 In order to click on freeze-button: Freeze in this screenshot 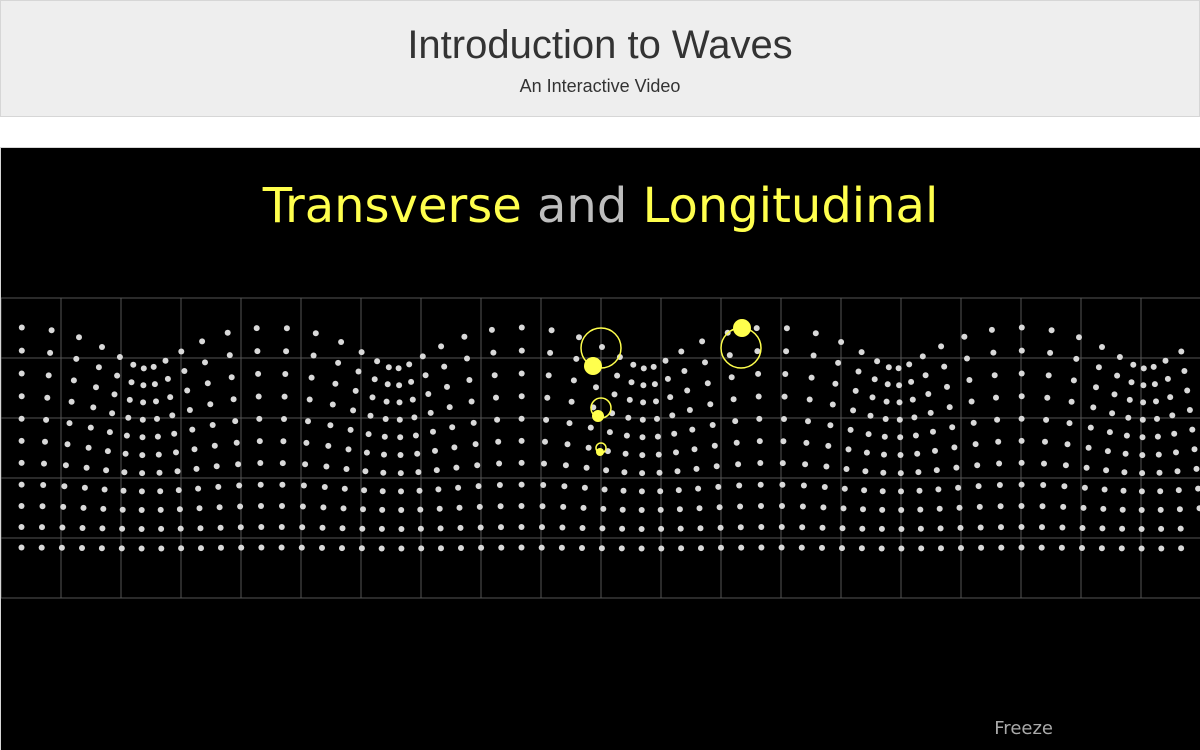, I will do `click(1023, 728)`.